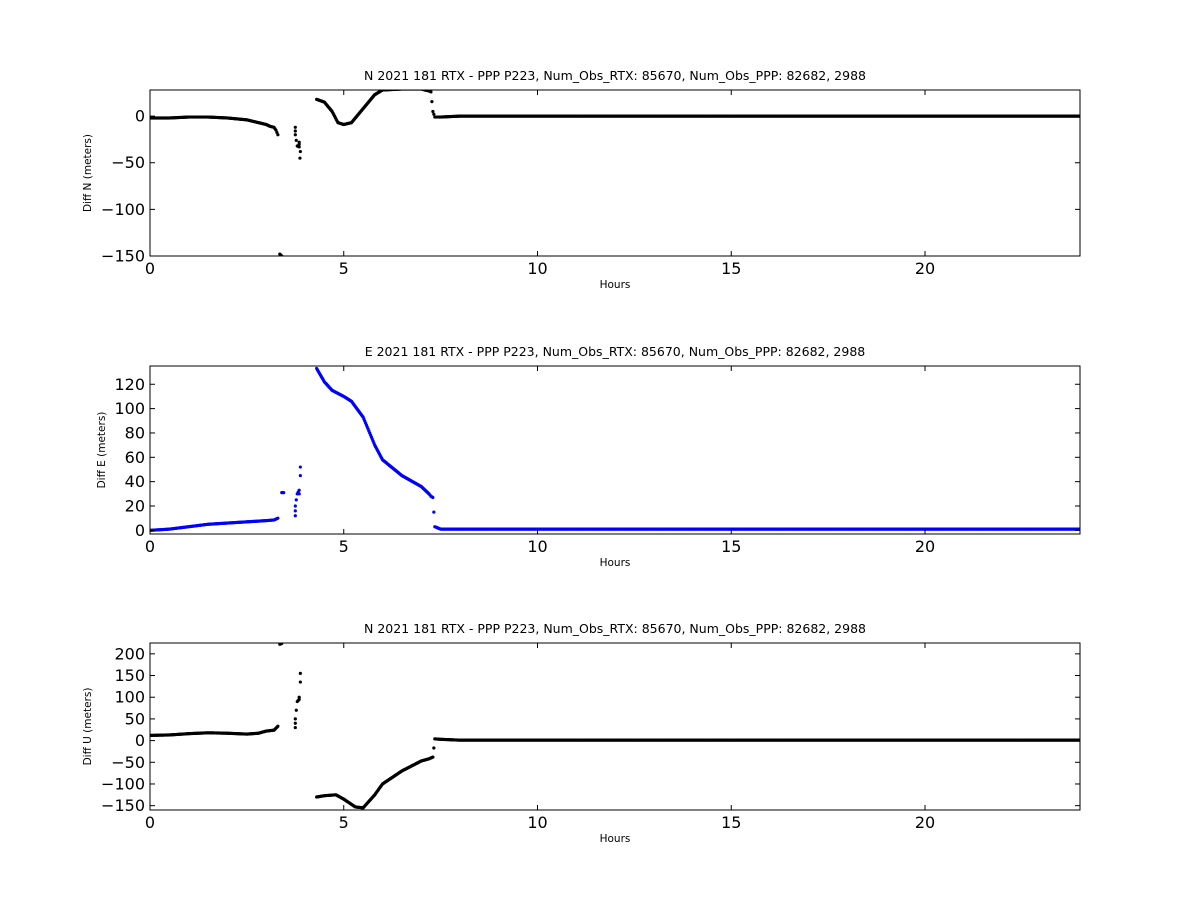 Image resolution: width=1200 pixels, height=900 pixels. I want to click on y-tick-label: 80, so click(135, 432).